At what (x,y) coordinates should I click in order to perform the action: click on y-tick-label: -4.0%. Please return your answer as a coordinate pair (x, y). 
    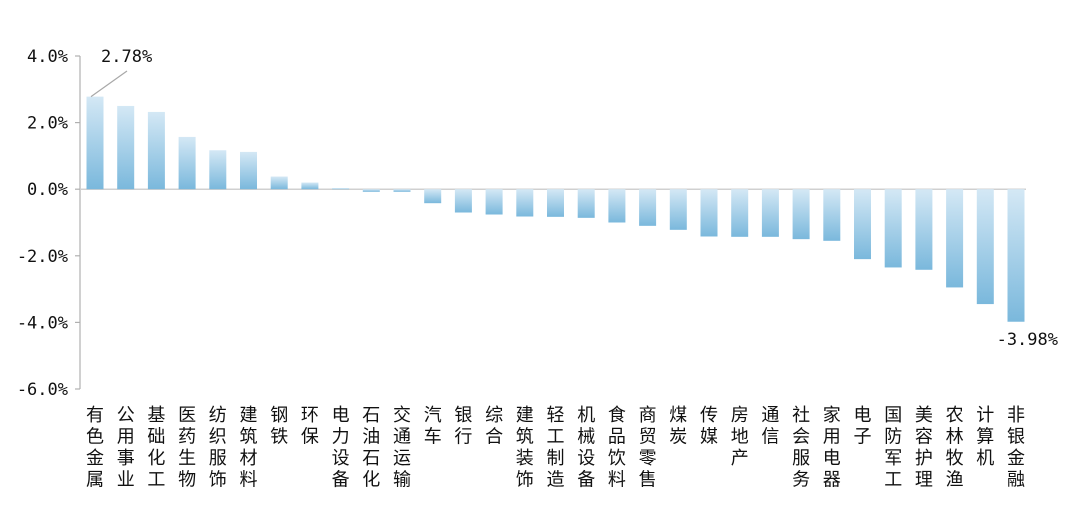
    Looking at the image, I should click on (42, 323).